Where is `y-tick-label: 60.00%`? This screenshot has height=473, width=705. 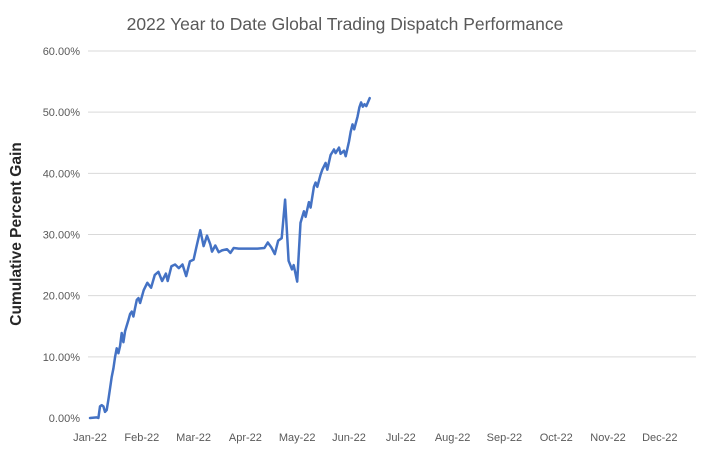
y-tick-label: 60.00% is located at coordinates (62, 52).